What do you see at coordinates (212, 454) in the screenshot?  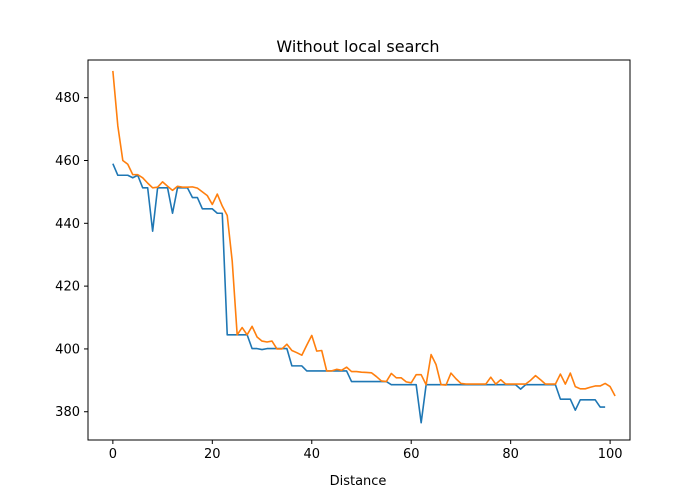 I see `x-tick-label: 20` at bounding box center [212, 454].